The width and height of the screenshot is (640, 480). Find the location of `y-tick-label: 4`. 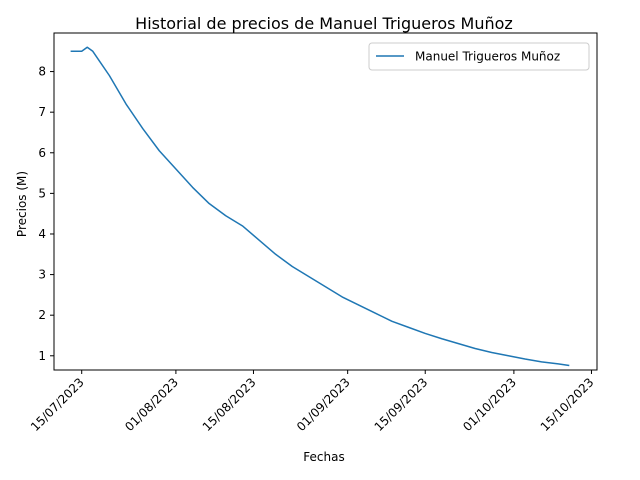

y-tick-label: 4 is located at coordinates (42, 234).